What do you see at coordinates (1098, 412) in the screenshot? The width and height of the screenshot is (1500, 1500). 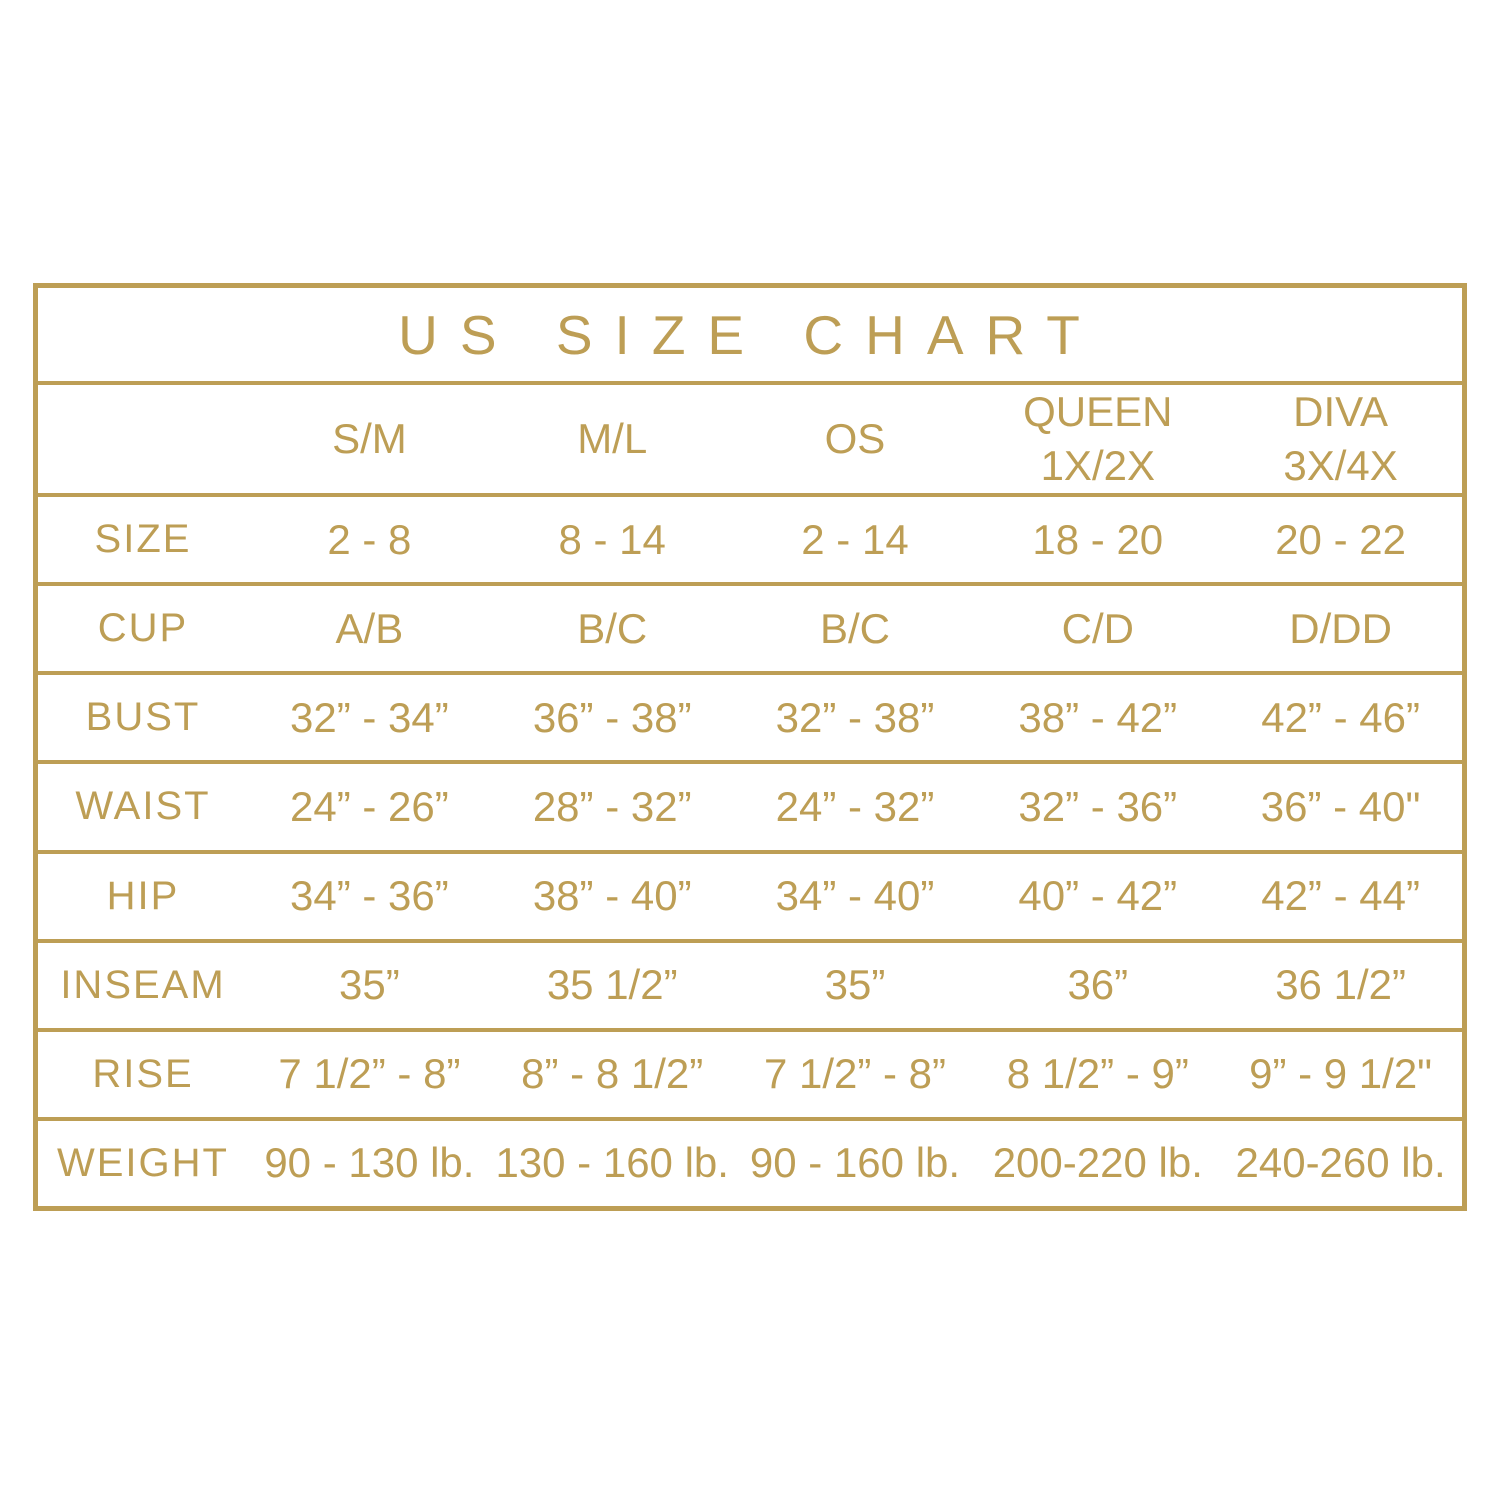 I see `column-header-line1: QUEEN` at bounding box center [1098, 412].